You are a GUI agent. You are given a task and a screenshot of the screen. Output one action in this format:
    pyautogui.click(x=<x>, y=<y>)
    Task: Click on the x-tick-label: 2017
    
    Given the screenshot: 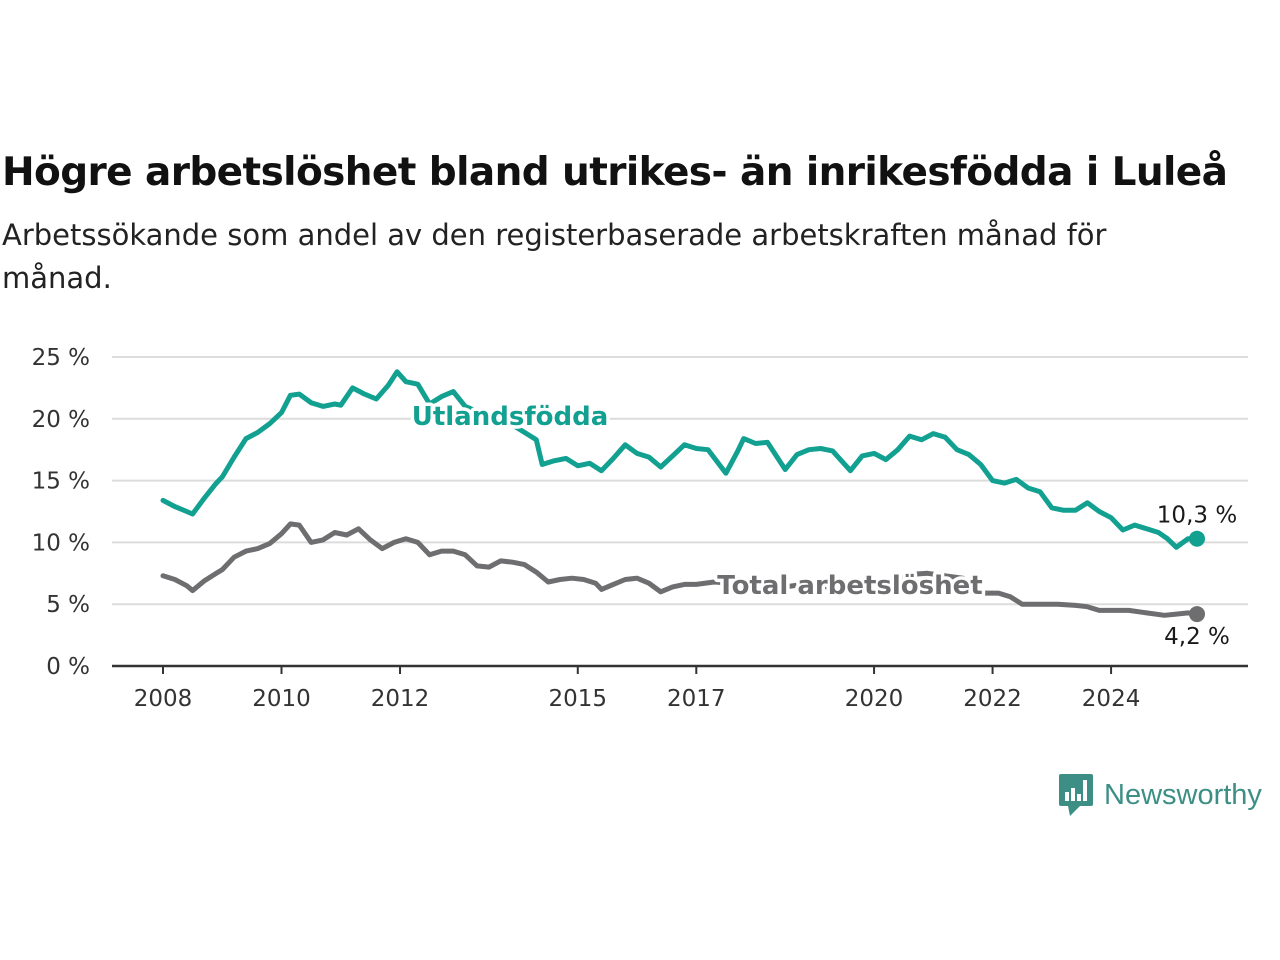 What is the action you would take?
    pyautogui.click(x=696, y=699)
    